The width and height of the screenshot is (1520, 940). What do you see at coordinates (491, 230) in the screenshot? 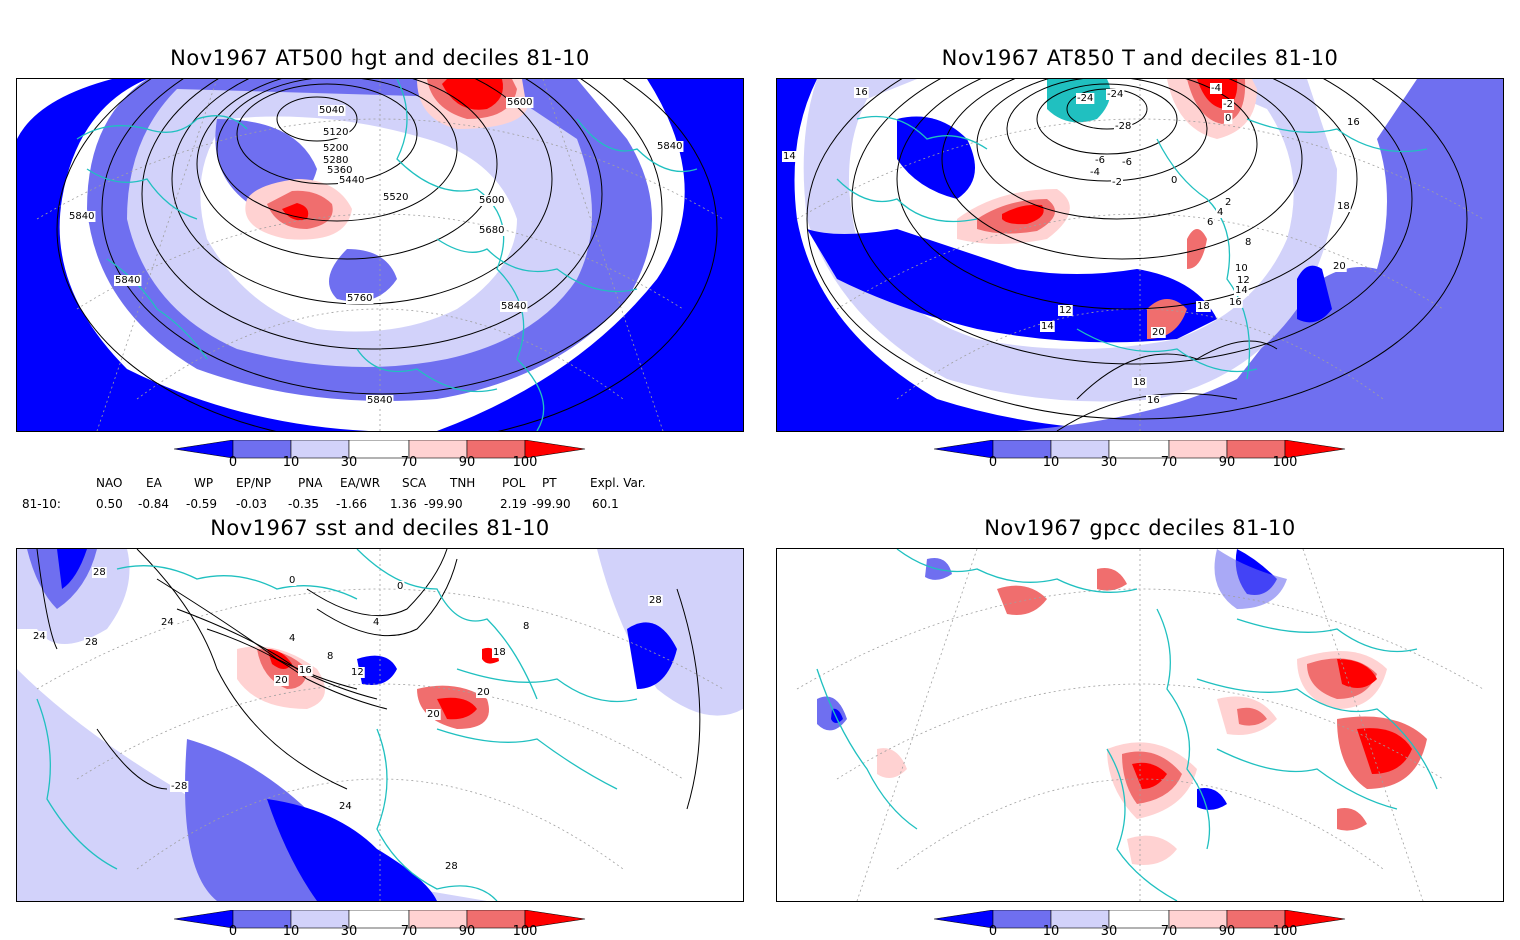
I see `contour-label: 5680` at bounding box center [491, 230].